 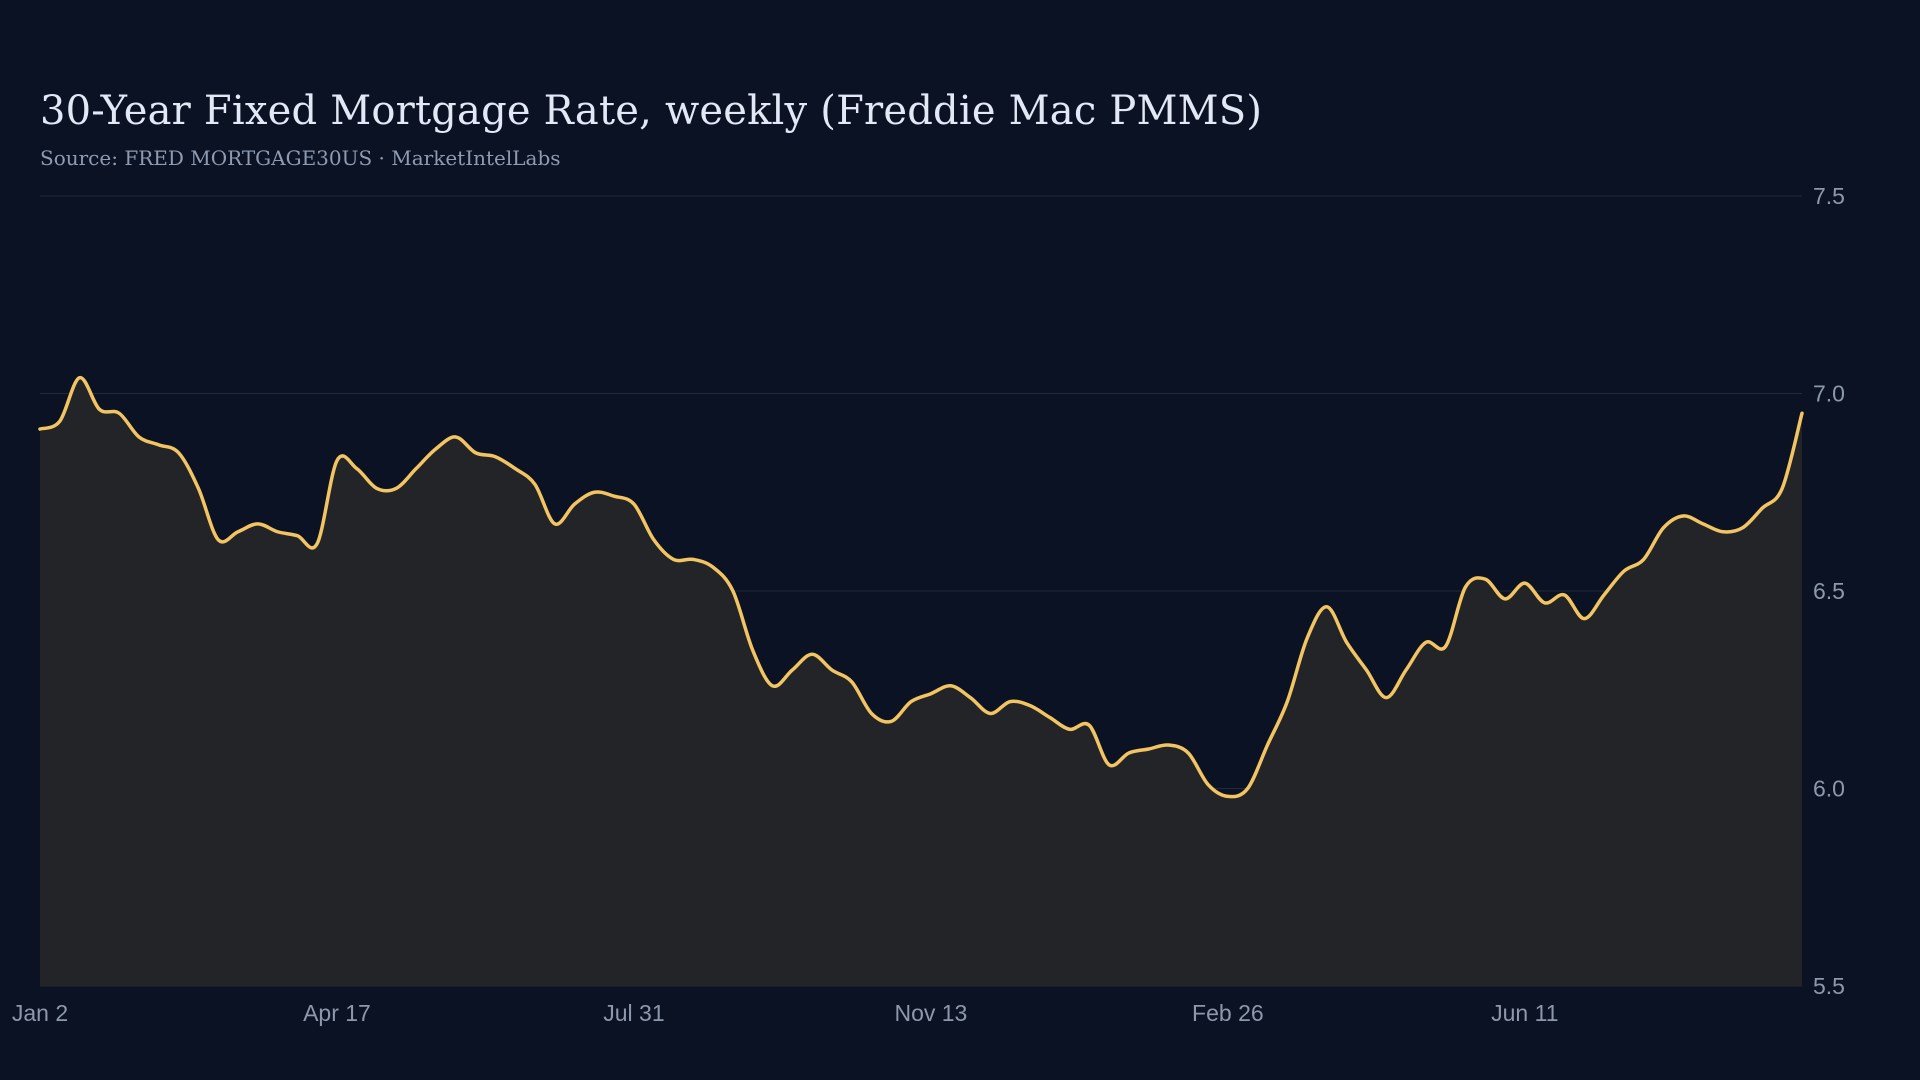 I want to click on y-tick-label: 7.5, so click(x=1829, y=196).